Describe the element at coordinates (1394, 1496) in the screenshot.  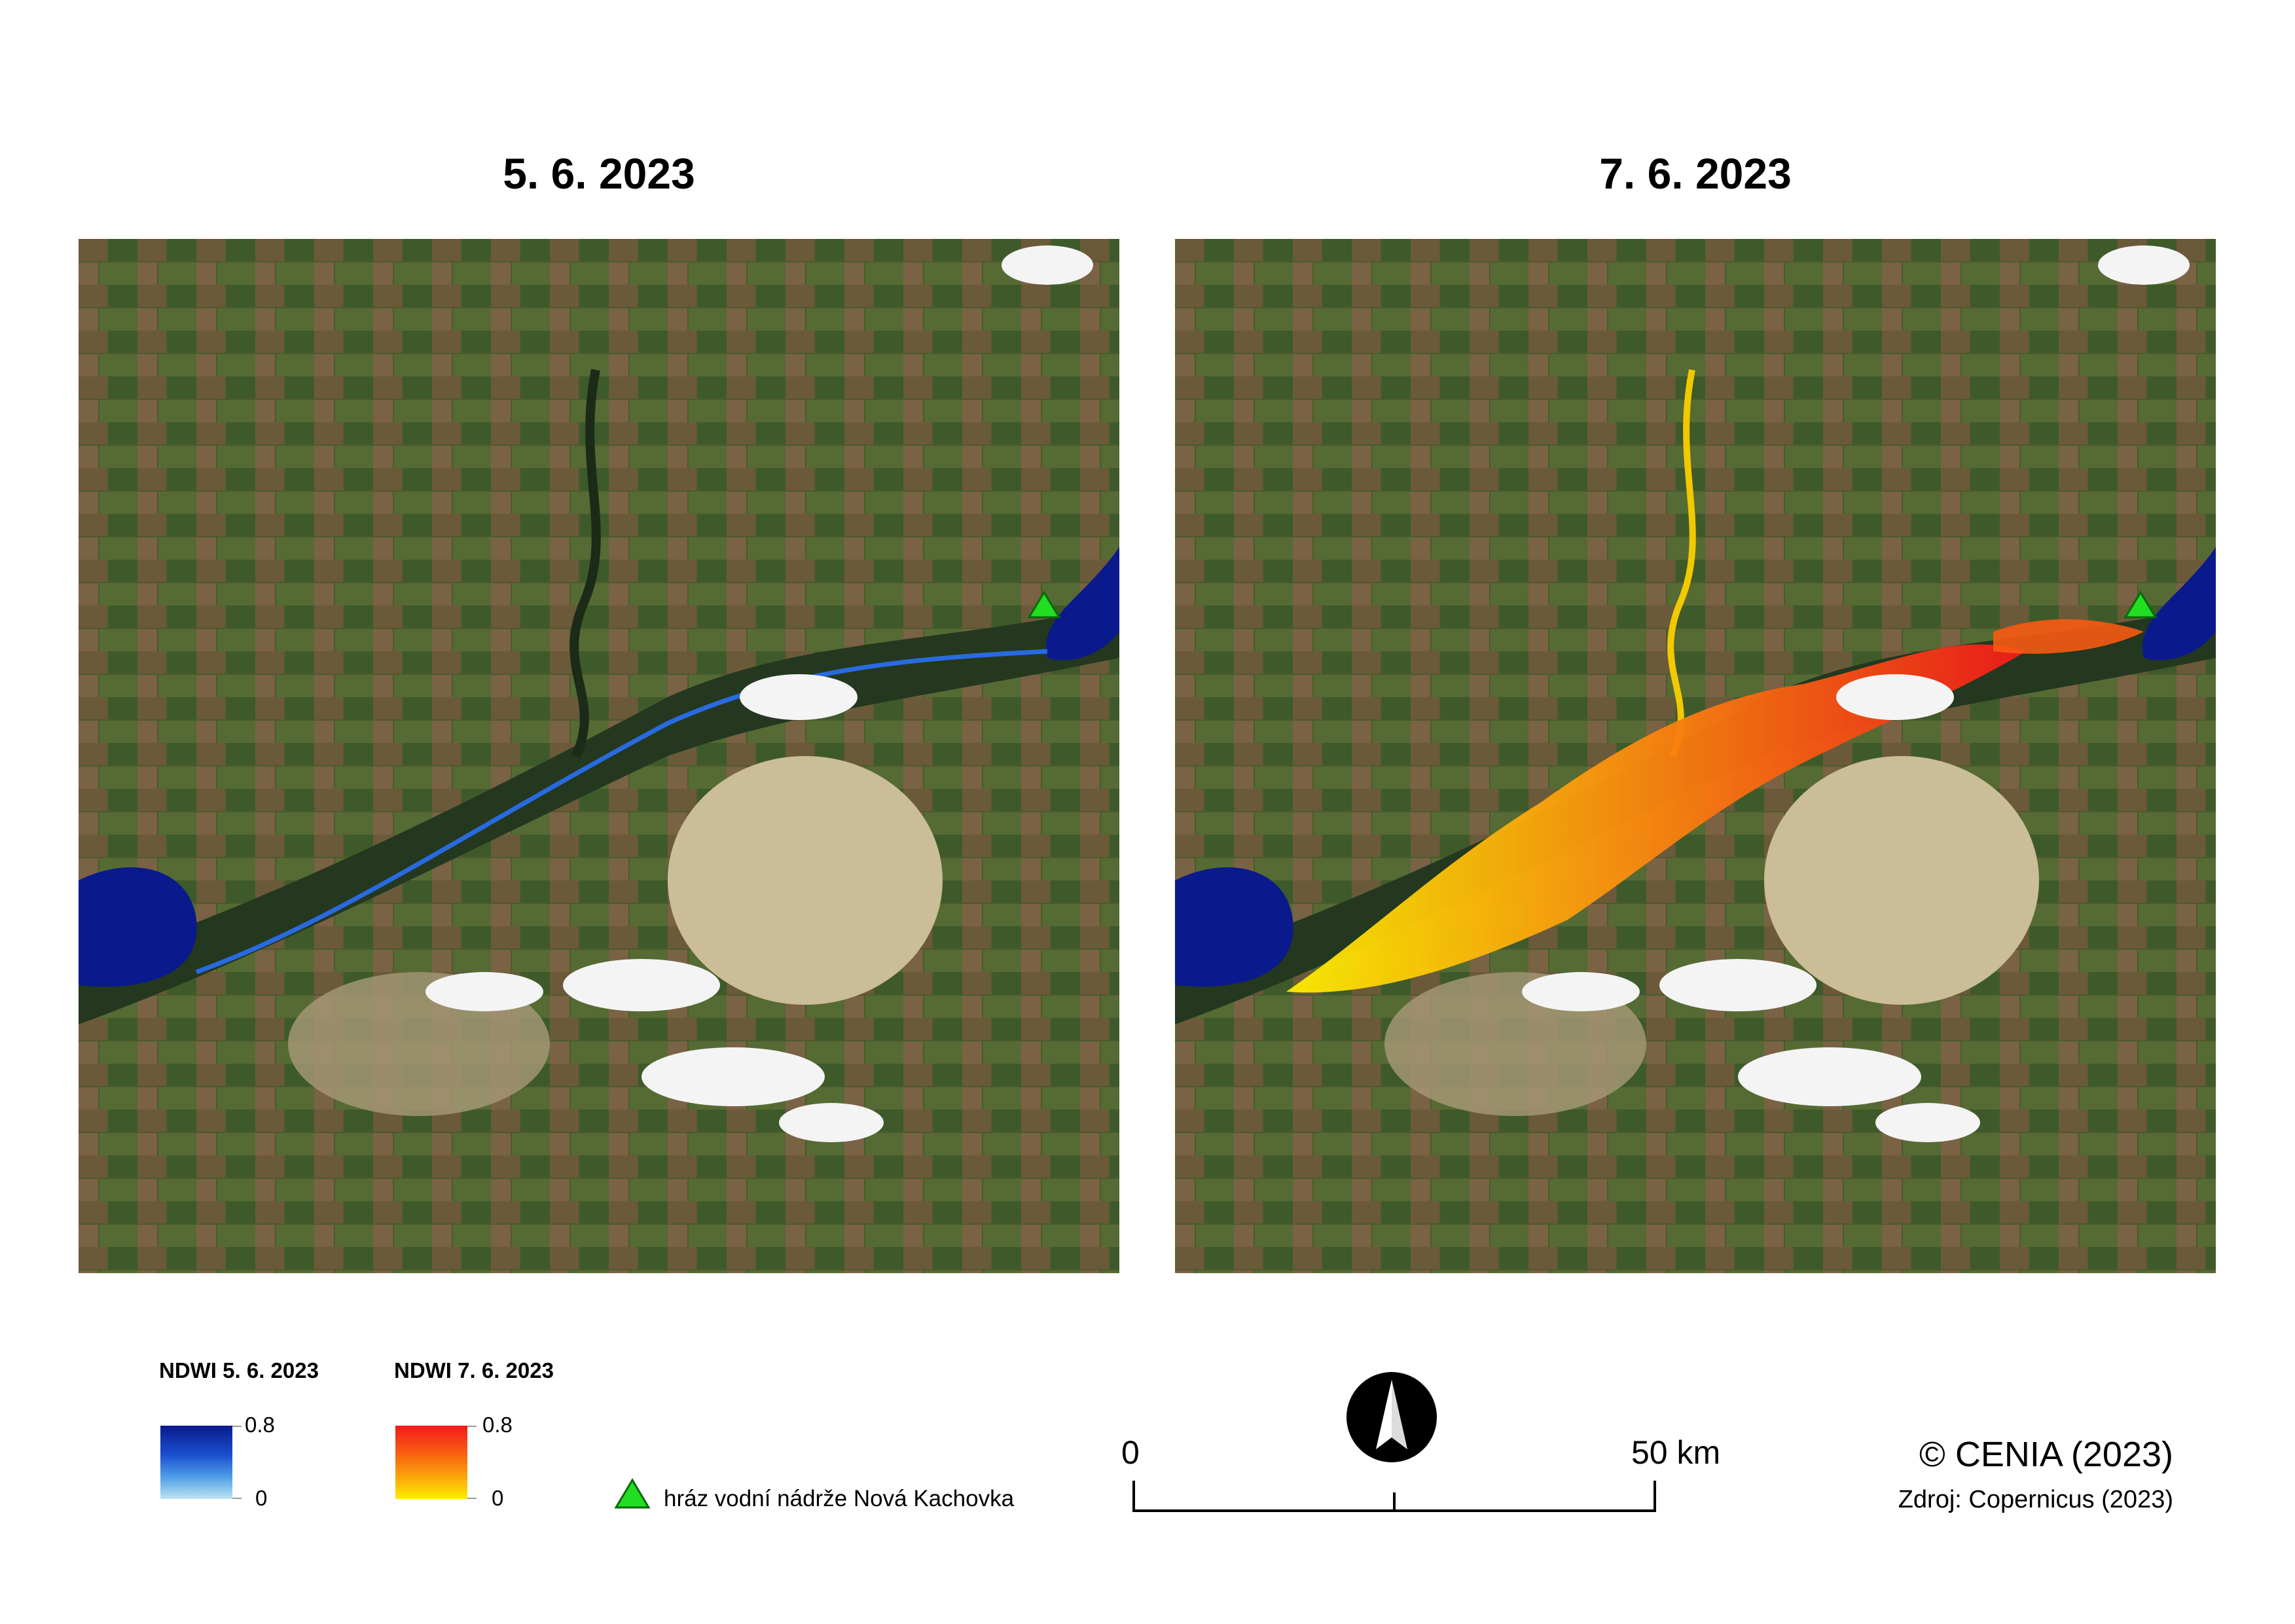
I see `scale-bar` at that location.